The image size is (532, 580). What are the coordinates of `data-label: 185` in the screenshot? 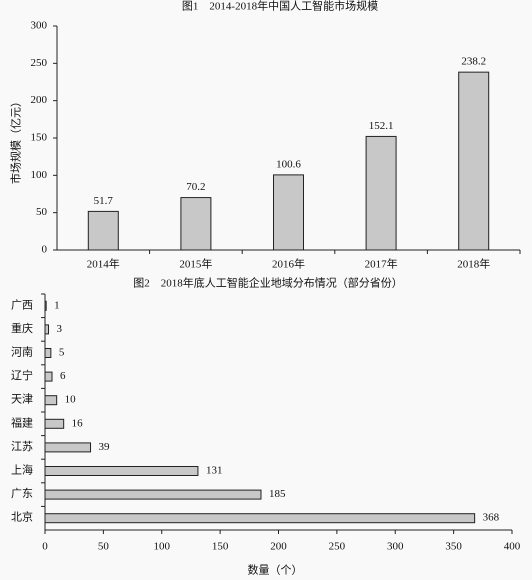 It's located at (277, 494).